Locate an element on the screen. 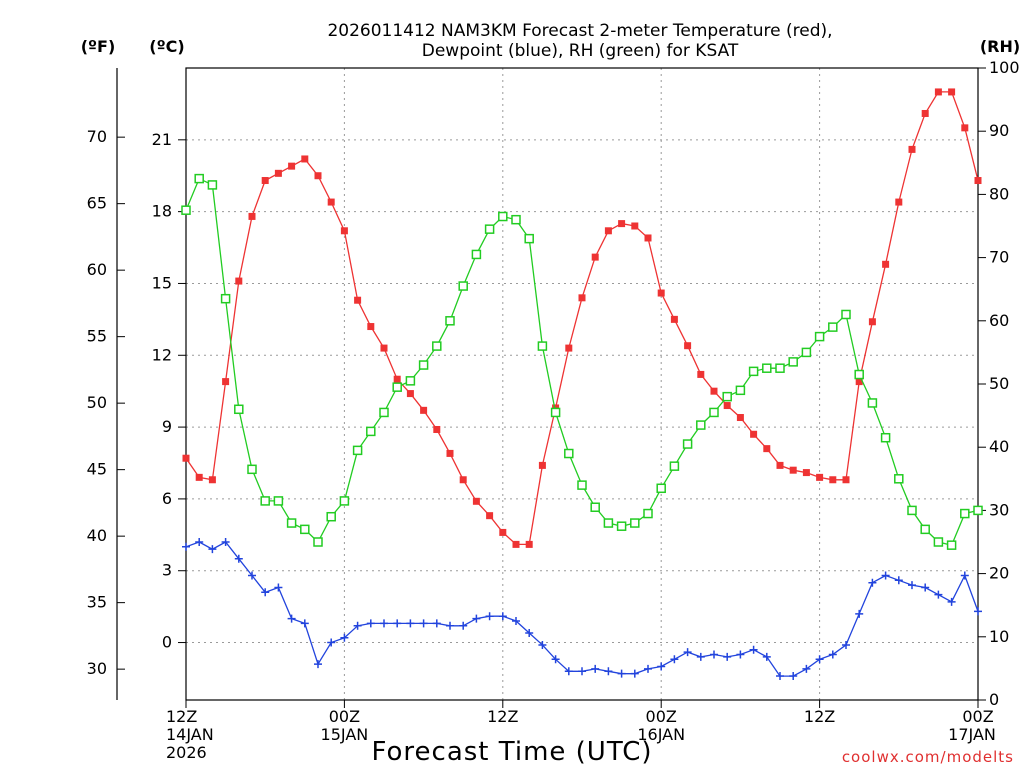 Image resolution: width=1024 pixels, height=773 pixels. x-tick-label: 17JAN is located at coordinates (972, 734).